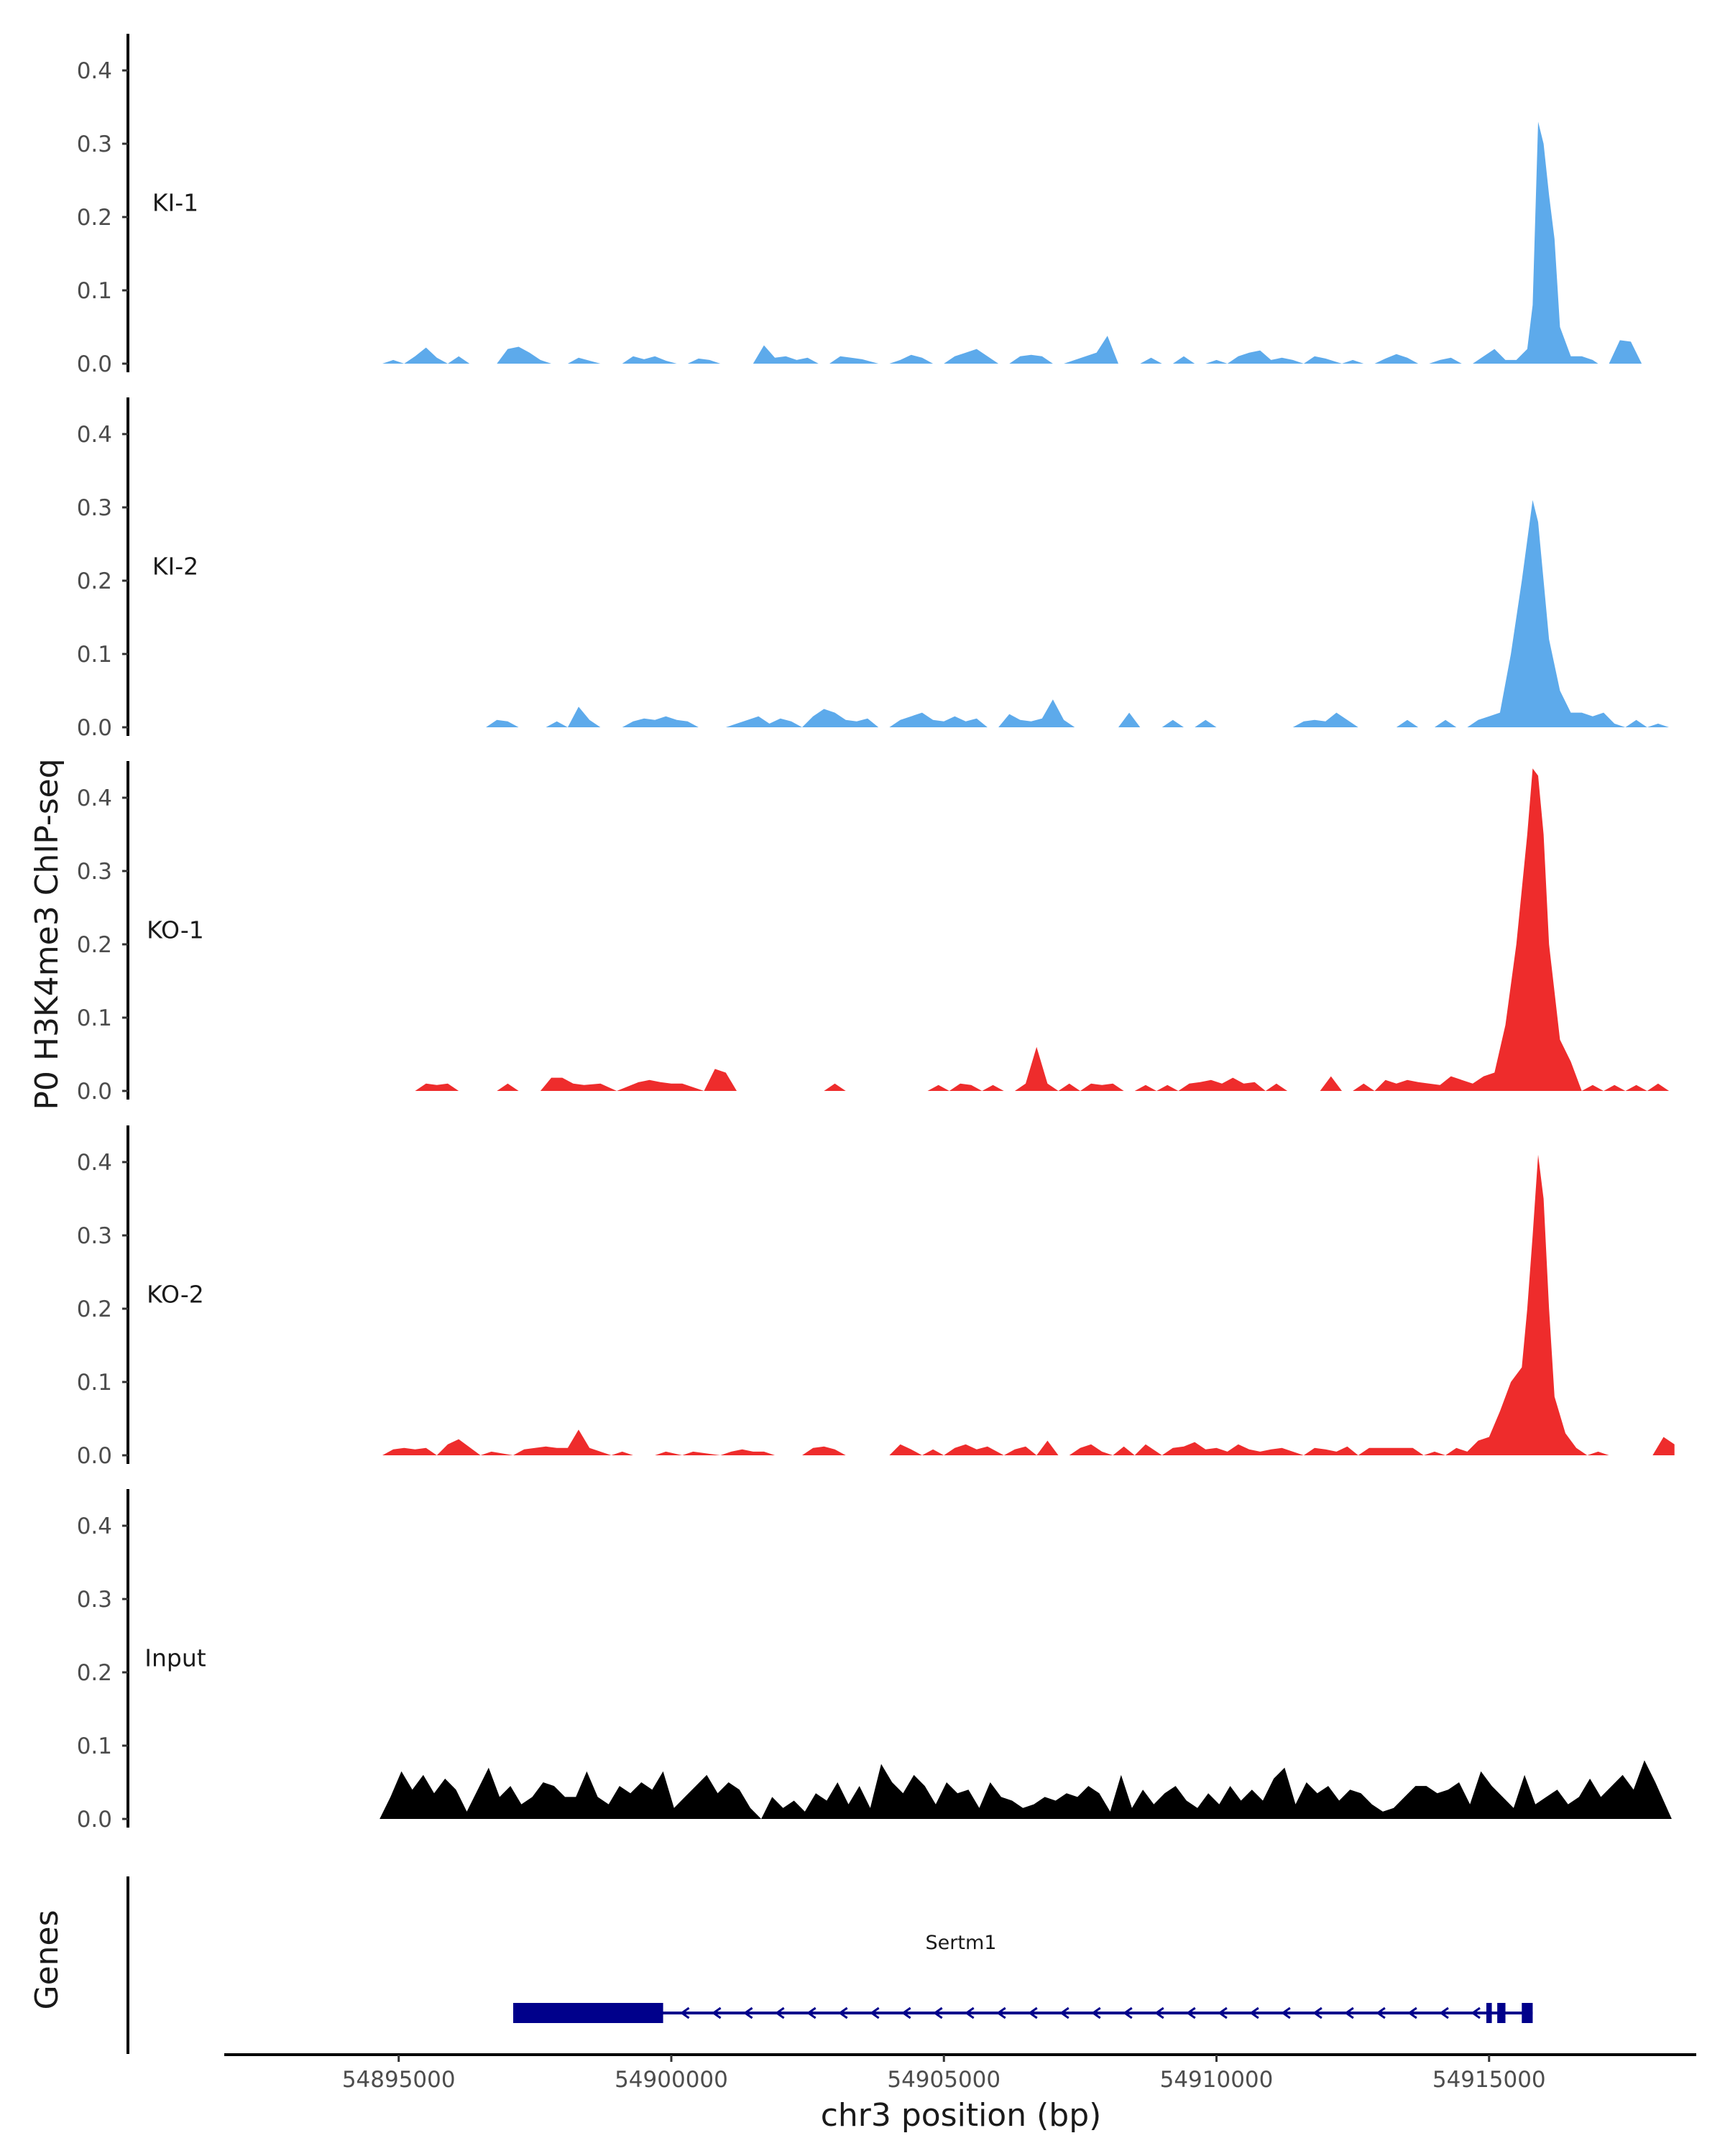  What do you see at coordinates (1489, 2080) in the screenshot?
I see `x-tick-label: 54915000` at bounding box center [1489, 2080].